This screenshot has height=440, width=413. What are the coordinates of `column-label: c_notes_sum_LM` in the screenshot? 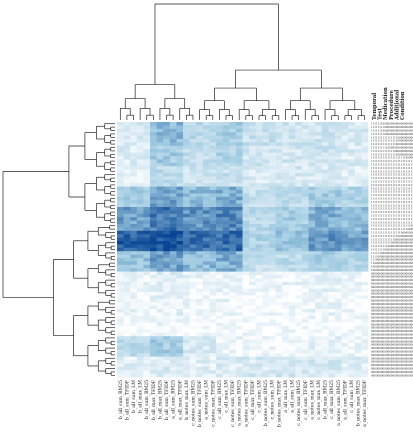 It's located at (273, 400).